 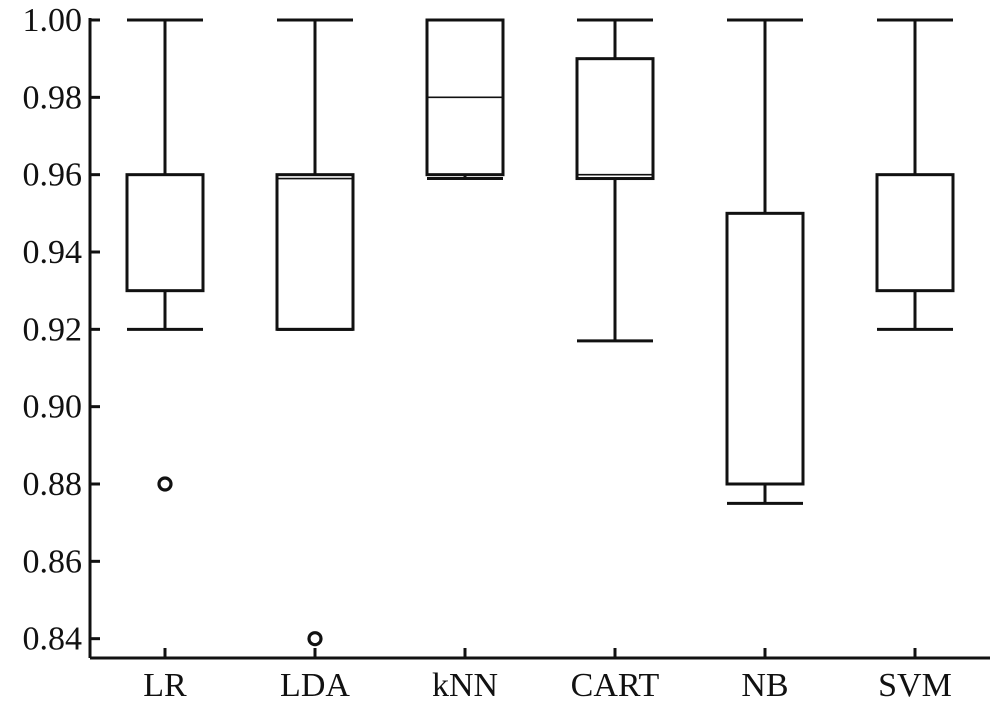 What do you see at coordinates (53, 639) in the screenshot?
I see `y-tick-label: 0.84` at bounding box center [53, 639].